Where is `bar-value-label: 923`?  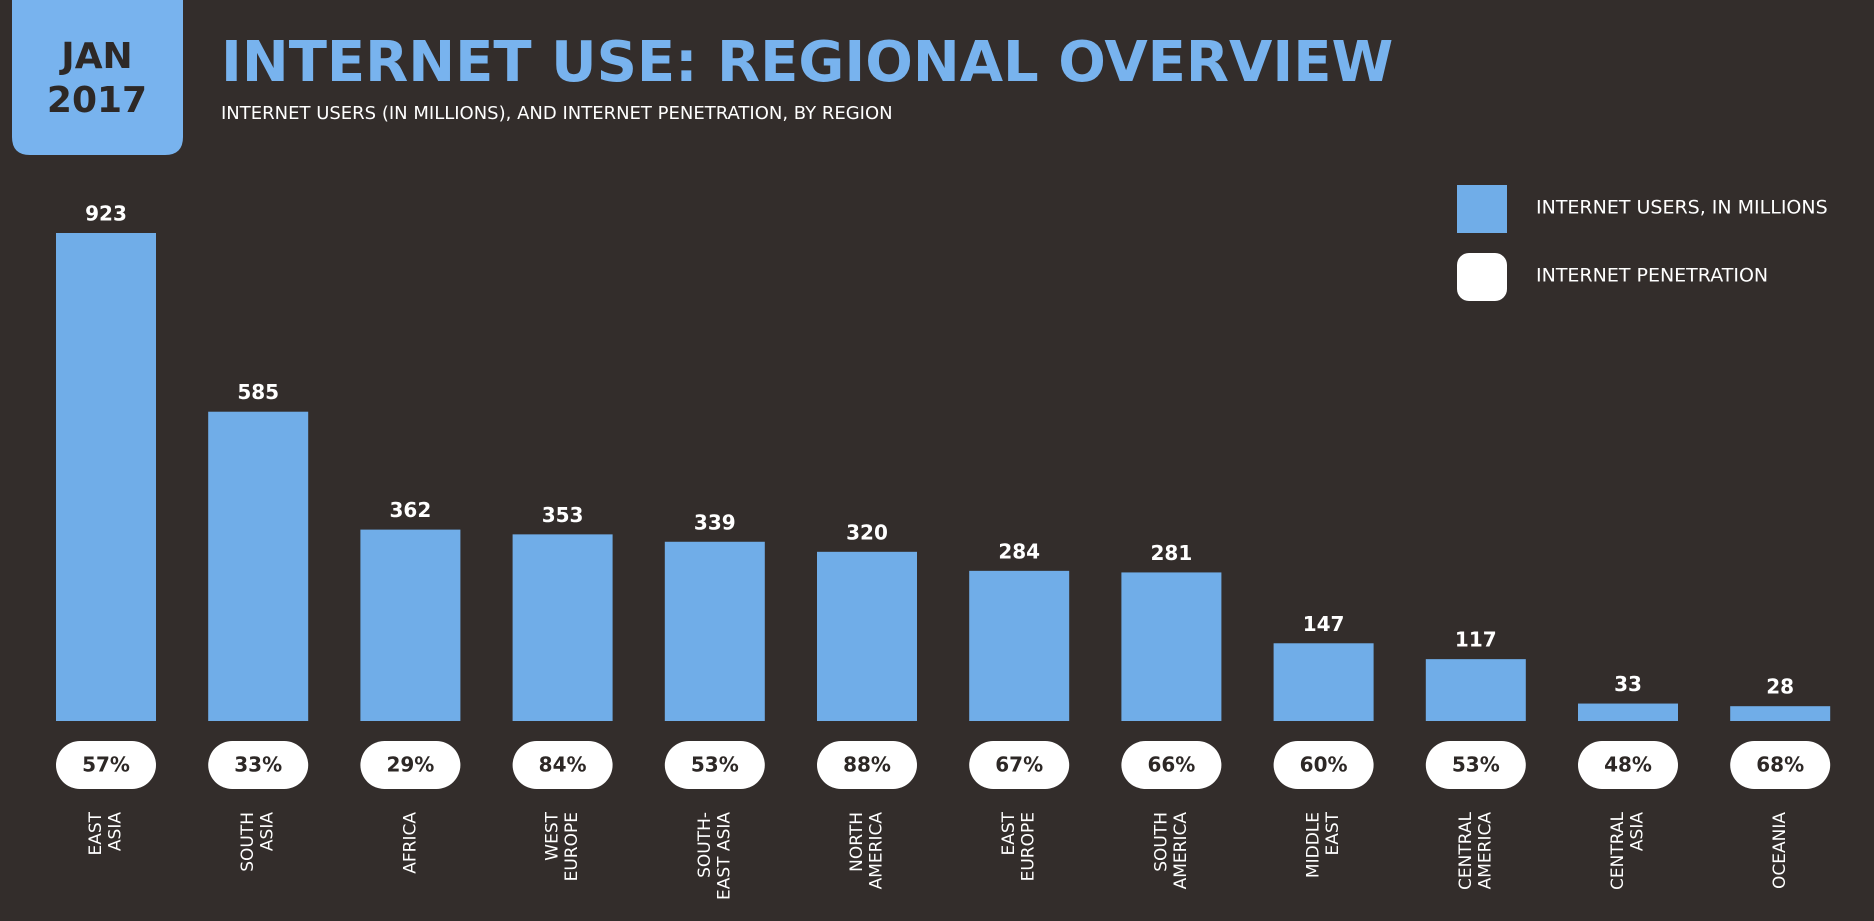
bar-value-label: 923 is located at coordinates (106, 214).